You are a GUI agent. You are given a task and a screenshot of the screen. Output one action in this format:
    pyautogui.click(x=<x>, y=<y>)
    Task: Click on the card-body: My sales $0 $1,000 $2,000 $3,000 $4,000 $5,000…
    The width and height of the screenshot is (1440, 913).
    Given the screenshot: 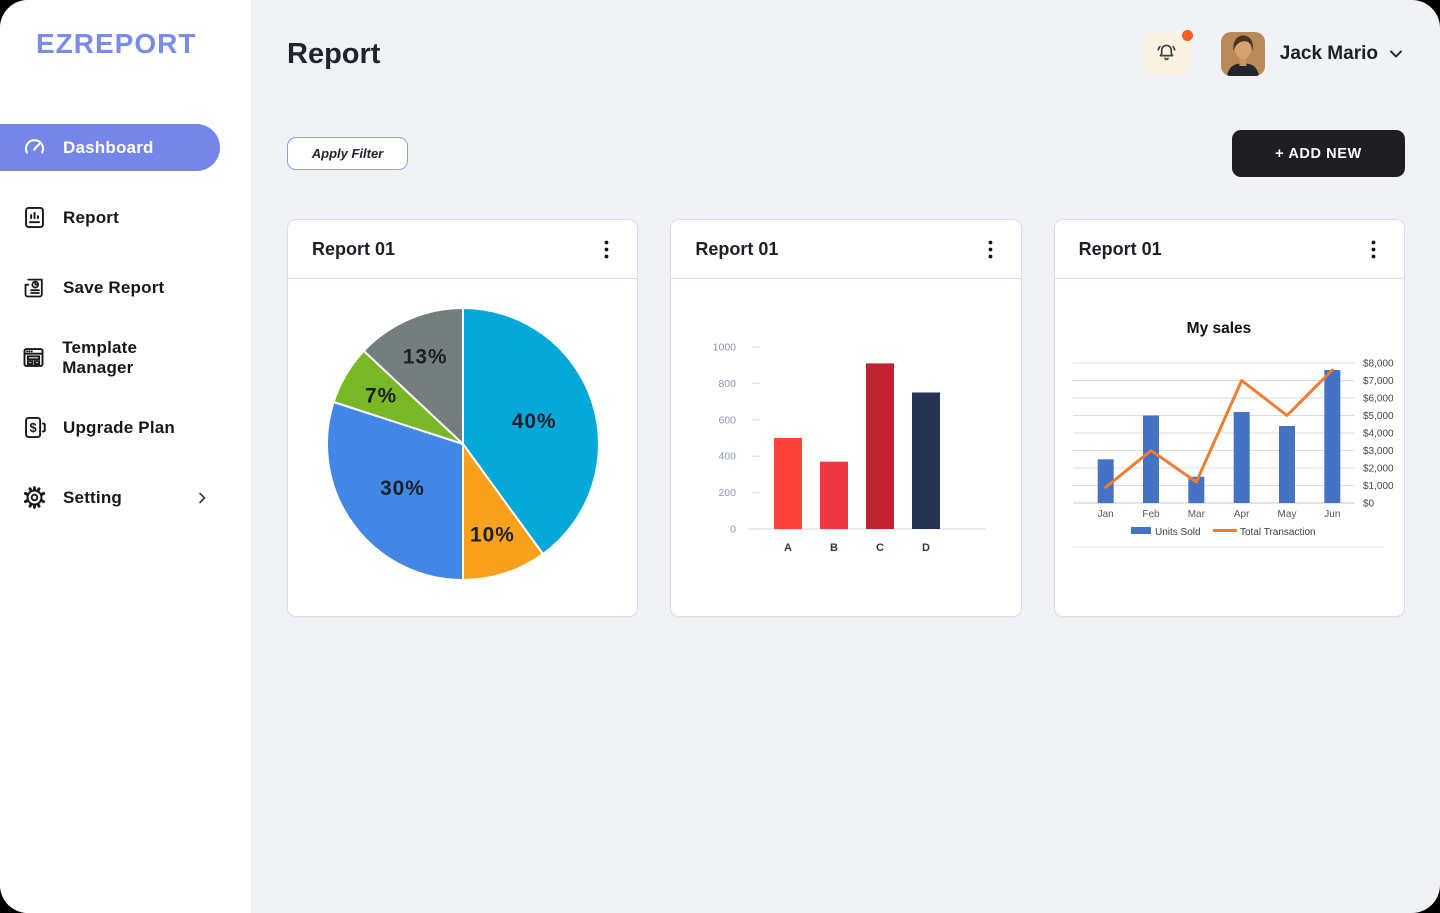 What is the action you would take?
    pyautogui.click(x=1229, y=447)
    